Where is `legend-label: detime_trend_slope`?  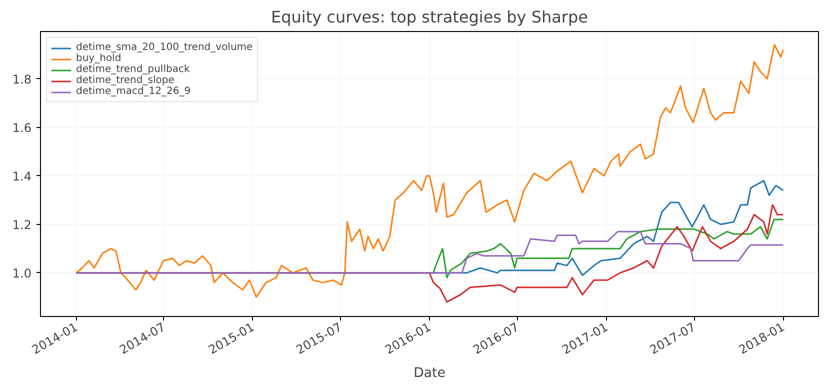 legend-label: detime_trend_slope is located at coordinates (125, 80).